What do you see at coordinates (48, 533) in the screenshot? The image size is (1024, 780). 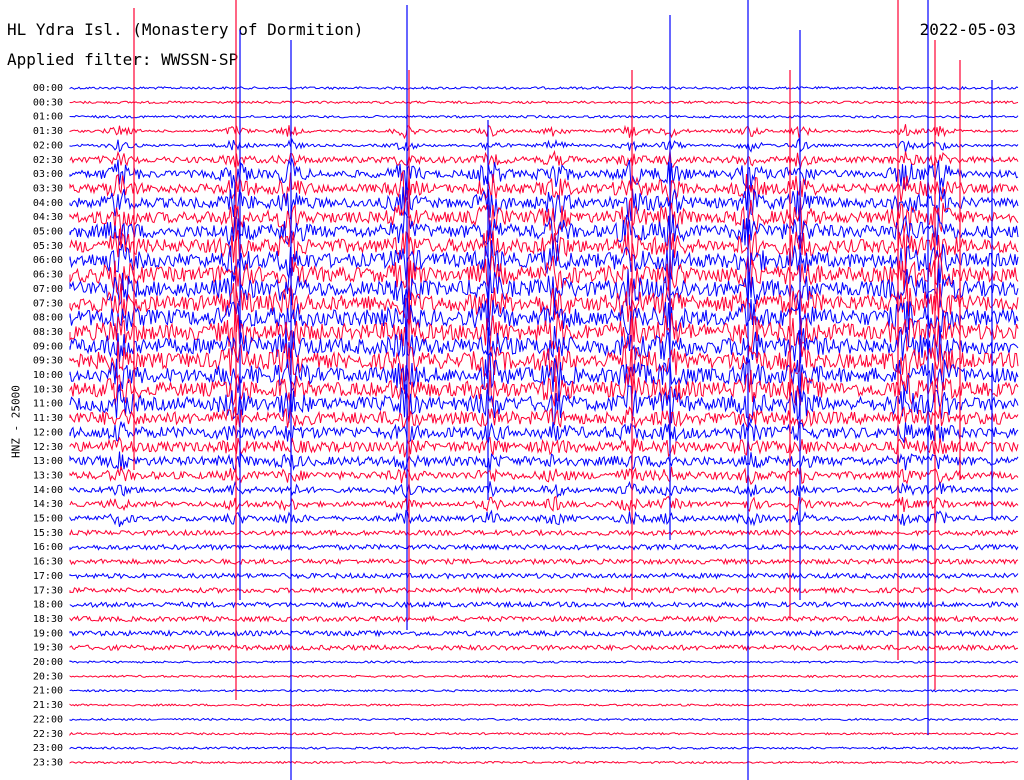 I see `time-label: 15:30` at bounding box center [48, 533].